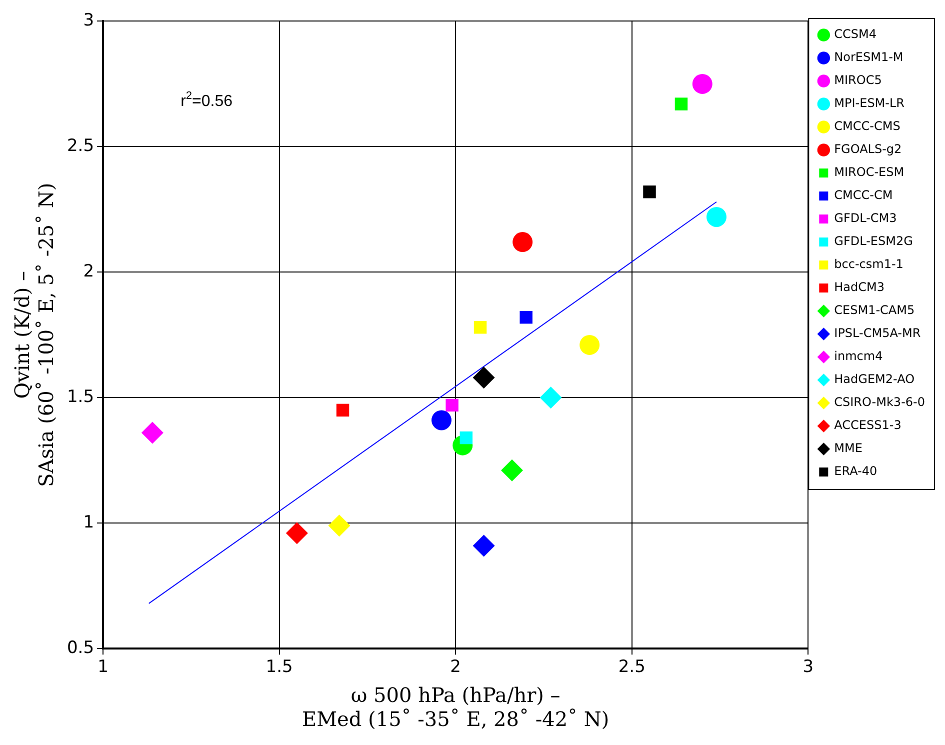  What do you see at coordinates (88, 522) in the screenshot?
I see `y-tick-label: 1` at bounding box center [88, 522].